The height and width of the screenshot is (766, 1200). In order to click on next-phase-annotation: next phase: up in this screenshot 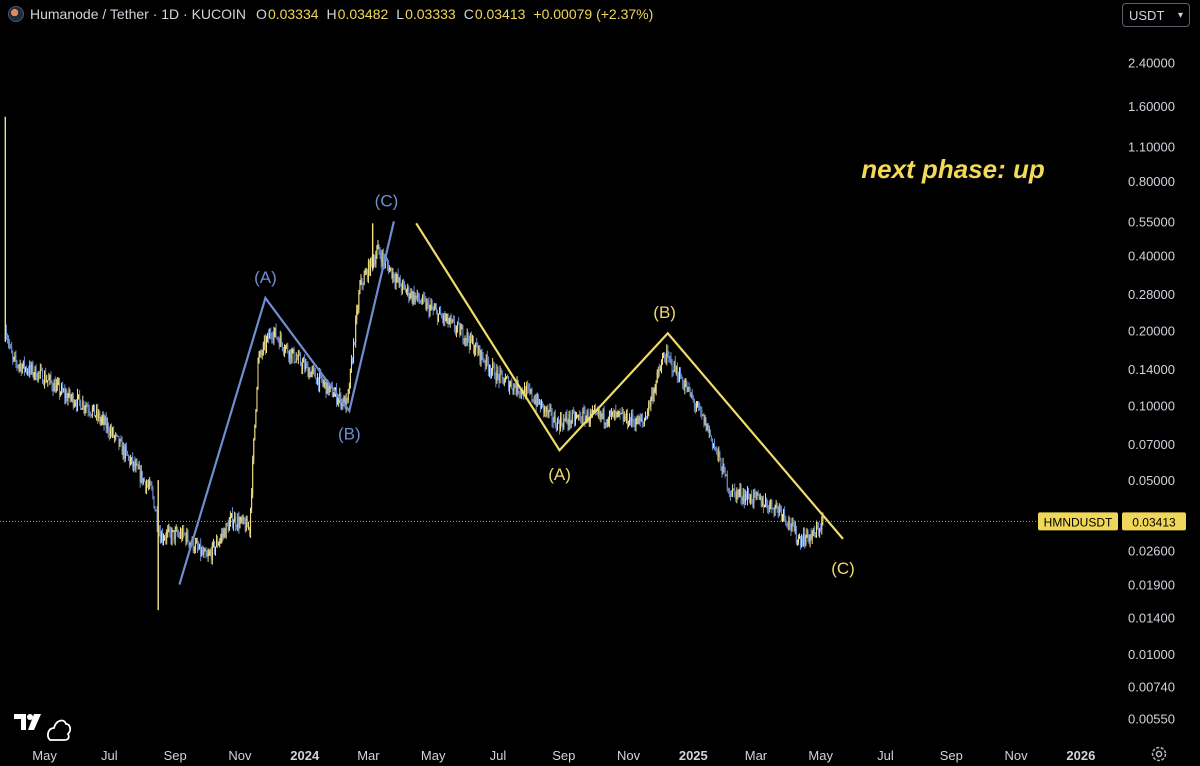, I will do `click(953, 169)`.